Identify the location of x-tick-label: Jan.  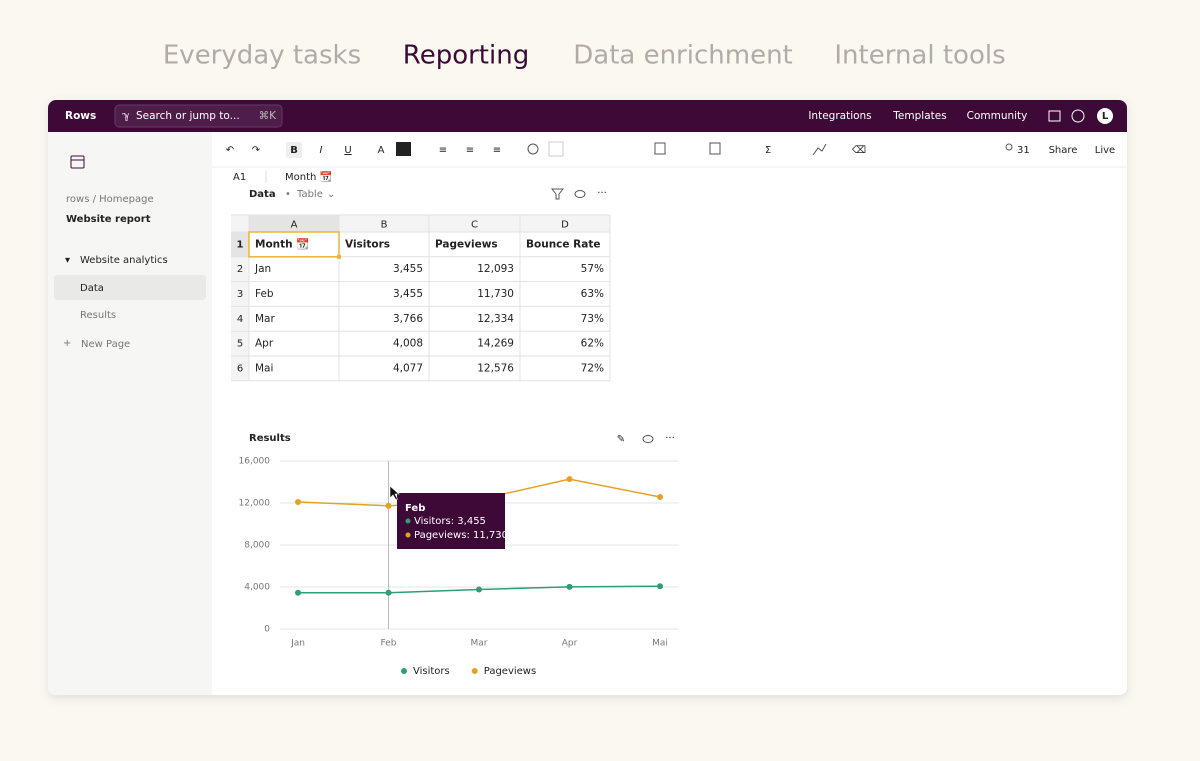
(297, 644).